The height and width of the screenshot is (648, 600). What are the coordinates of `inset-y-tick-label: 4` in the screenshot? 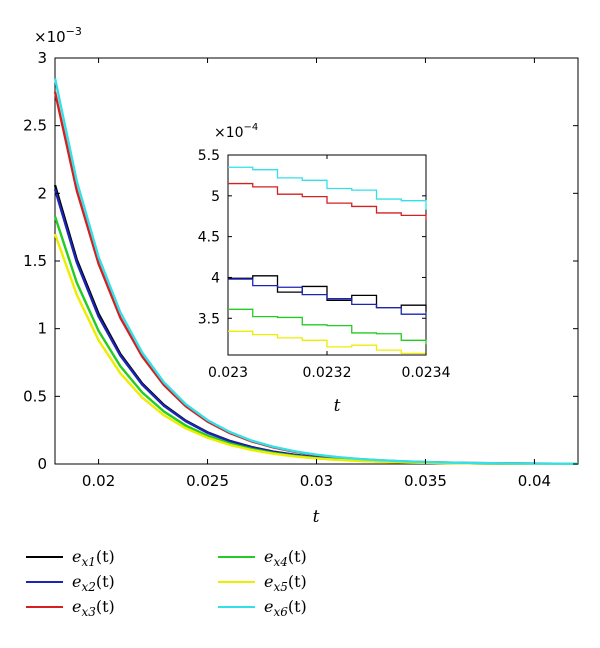 It's located at (215, 278).